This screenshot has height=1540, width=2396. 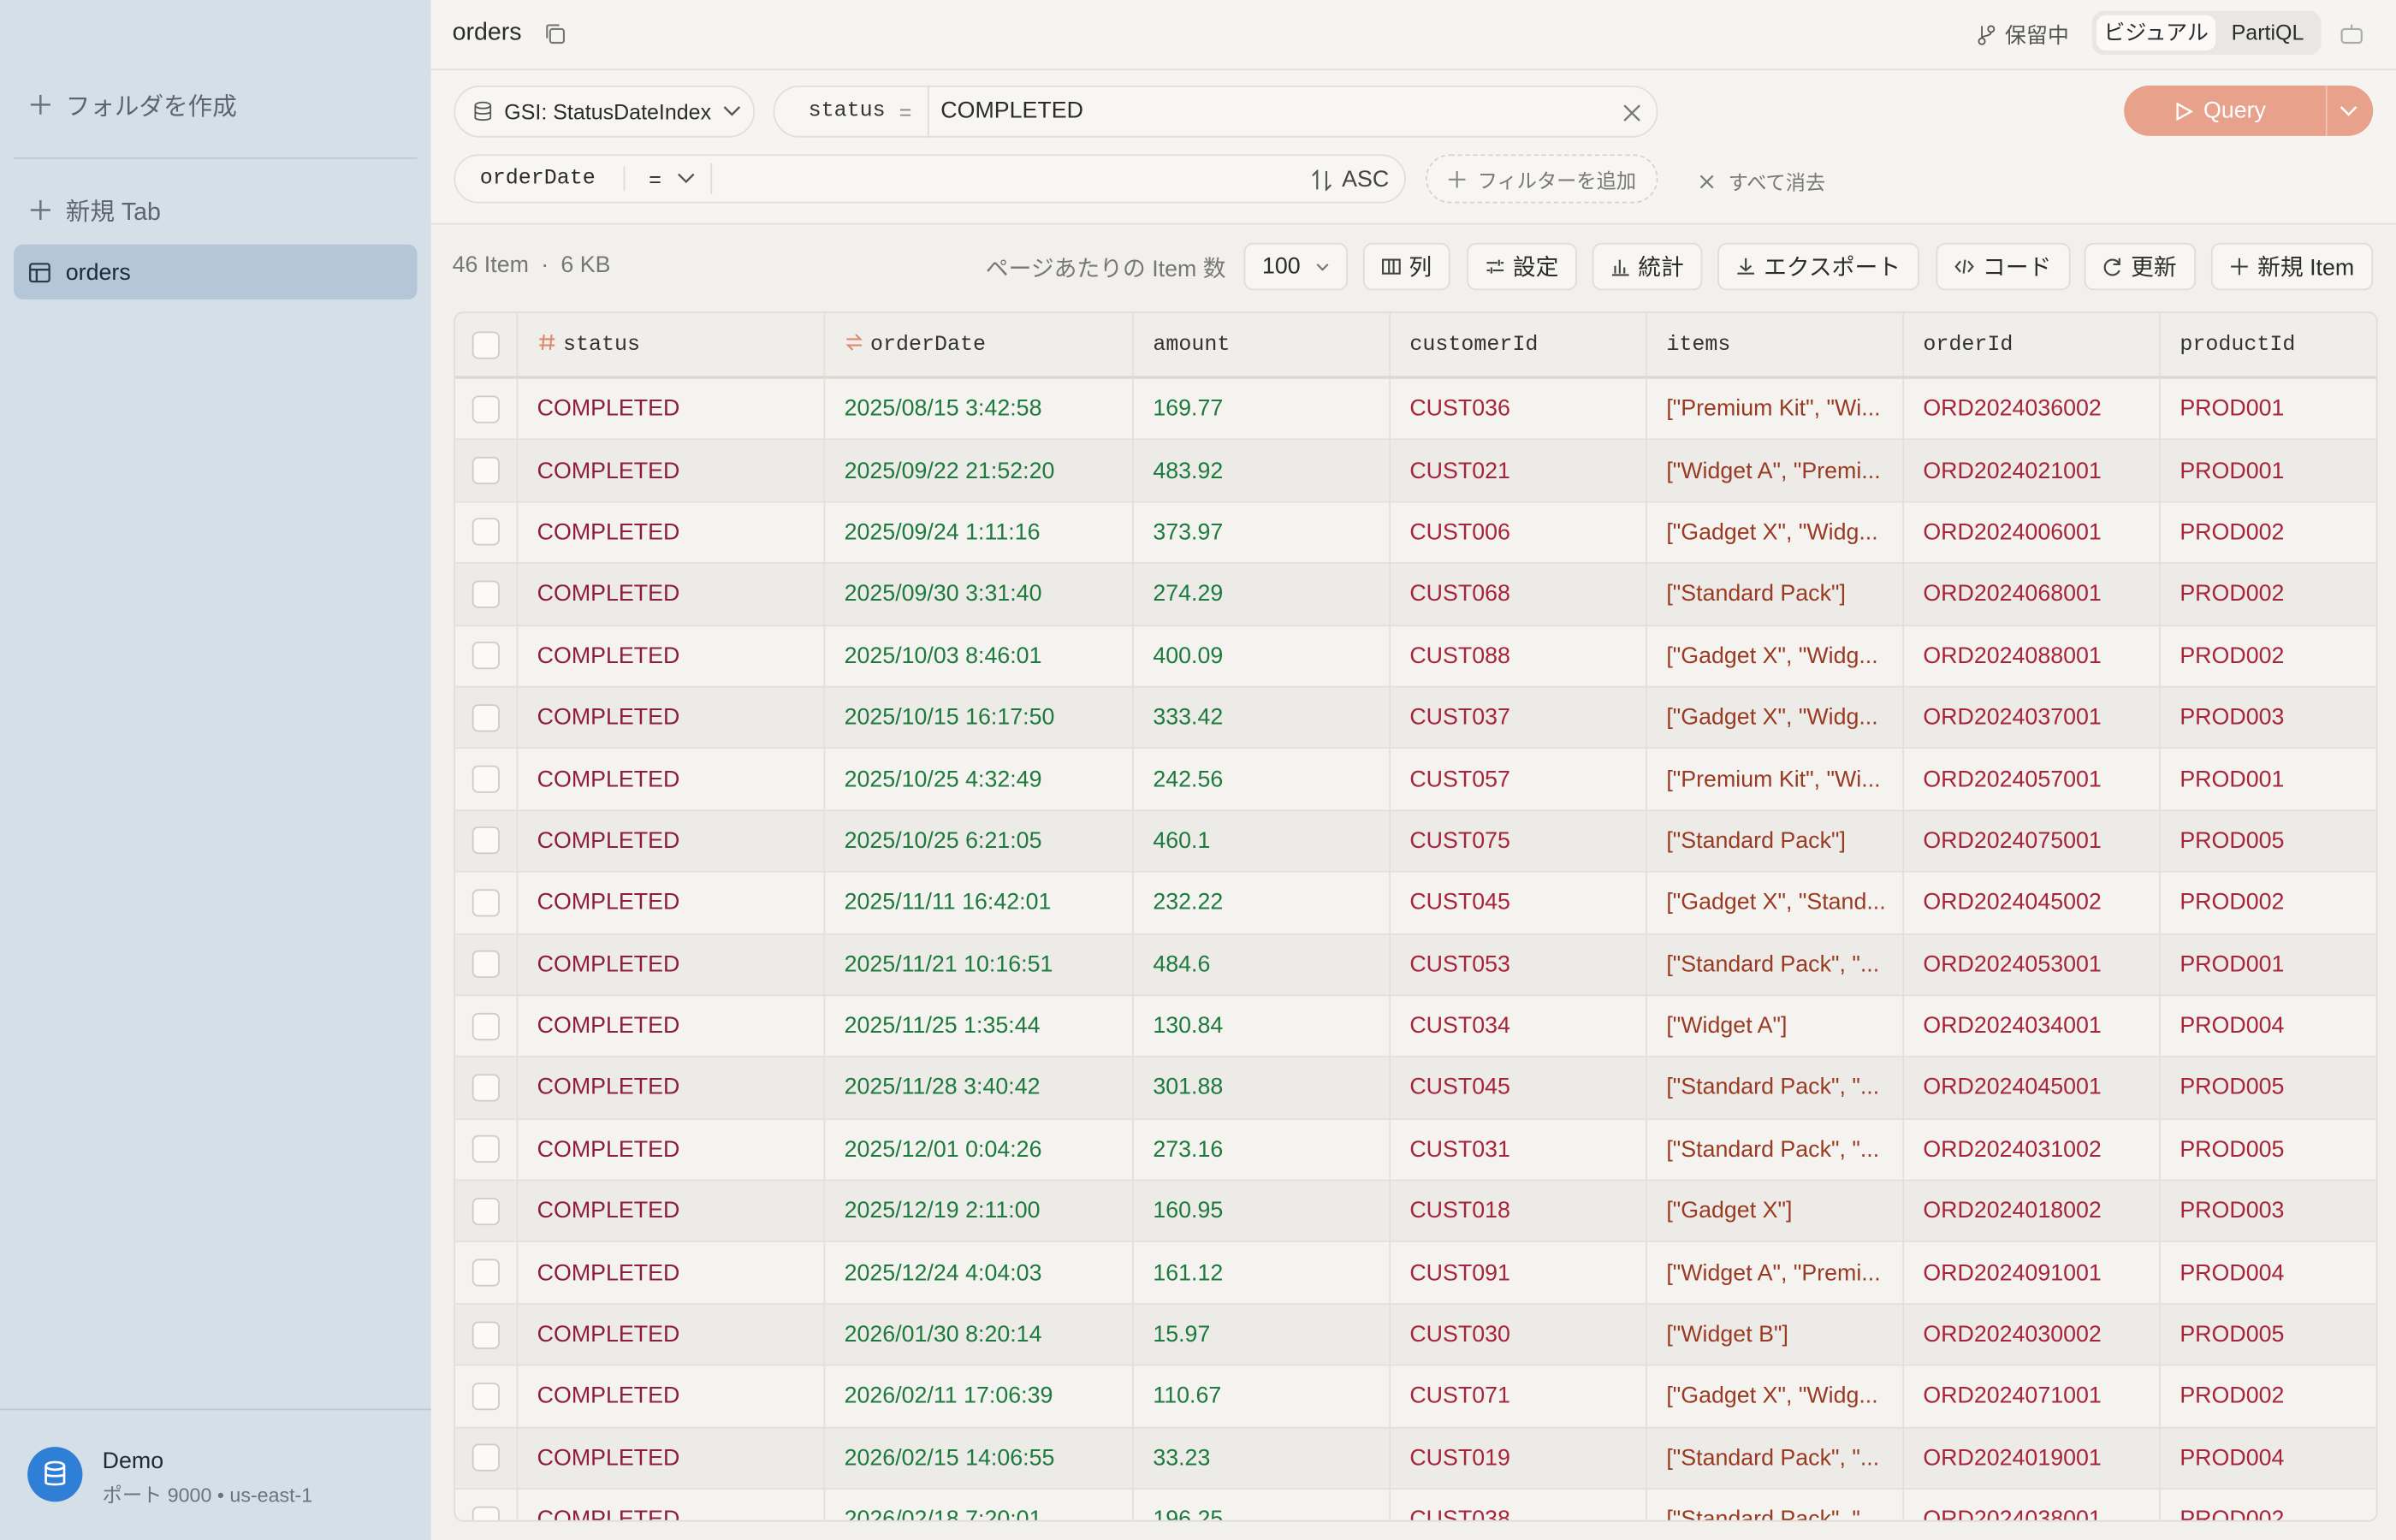 What do you see at coordinates (1474, 344) in the screenshot?
I see `column-name: customerId` at bounding box center [1474, 344].